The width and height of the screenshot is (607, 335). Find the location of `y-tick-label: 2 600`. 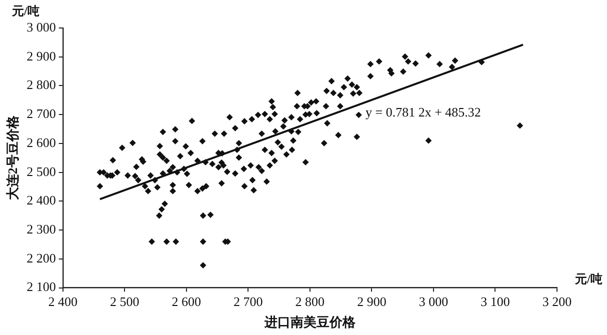

y-tick-label: 2 600 is located at coordinates (41, 142).